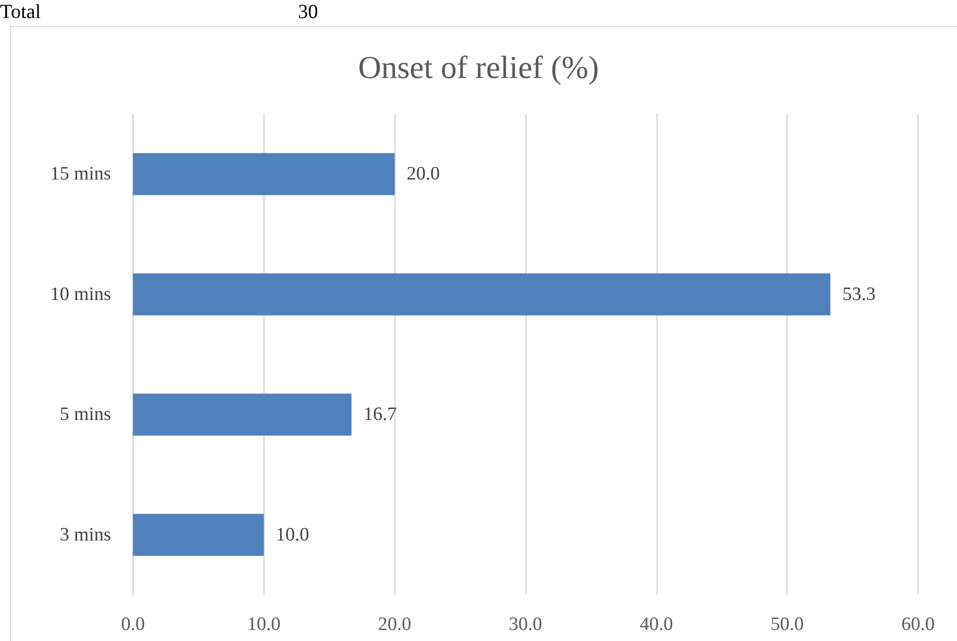 This screenshot has width=957, height=641. I want to click on data-label: 53.3, so click(859, 294).